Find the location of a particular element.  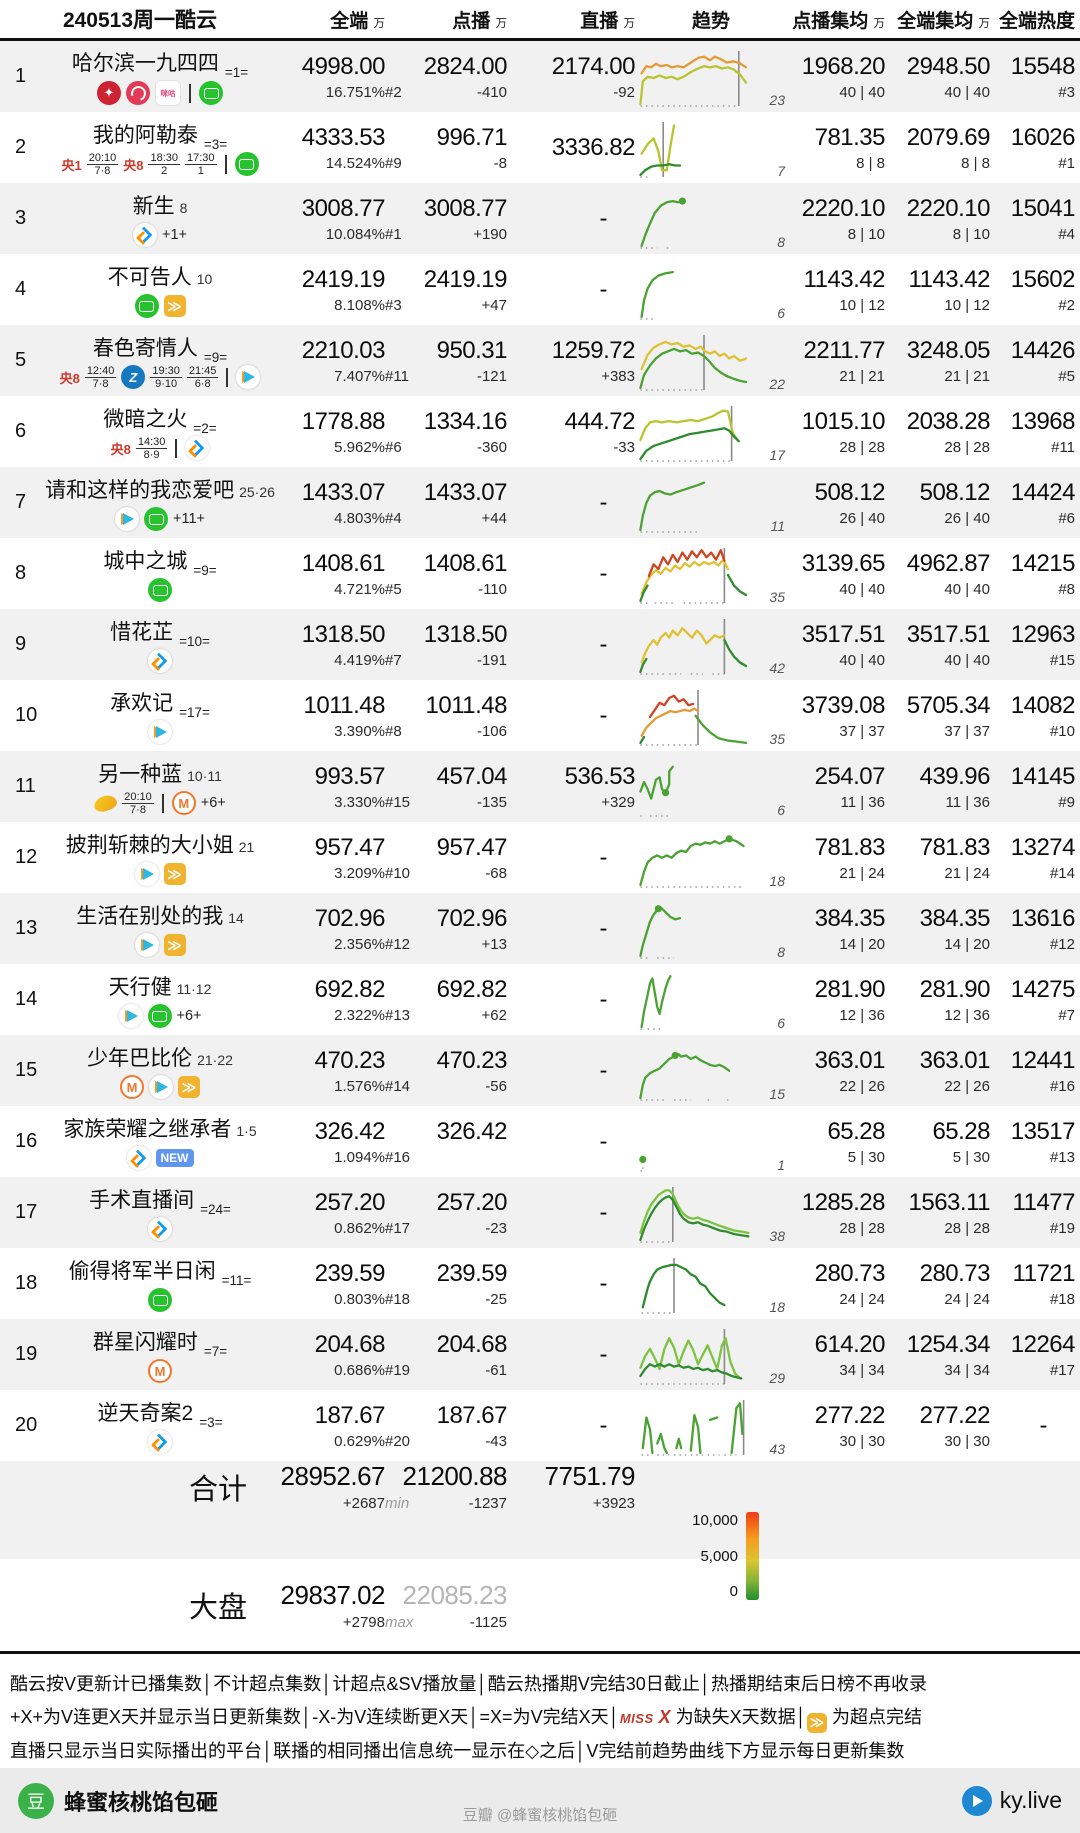

trend-chart: 43 is located at coordinates (711, 1426).